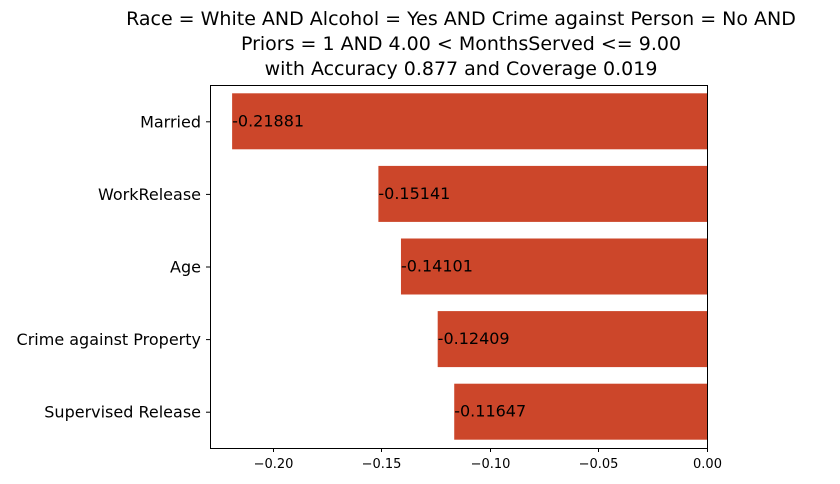 Image resolution: width=840 pixels, height=484 pixels. What do you see at coordinates (474, 338) in the screenshot?
I see `bar-value-label: -0.12409` at bounding box center [474, 338].